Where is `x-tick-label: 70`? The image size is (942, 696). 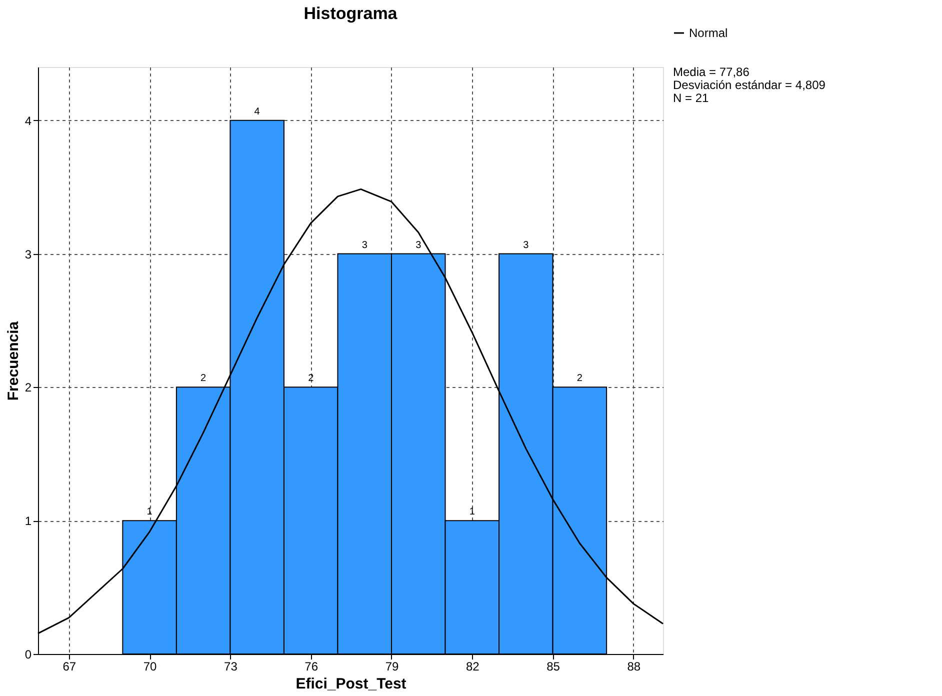 x-tick-label: 70 is located at coordinates (150, 667).